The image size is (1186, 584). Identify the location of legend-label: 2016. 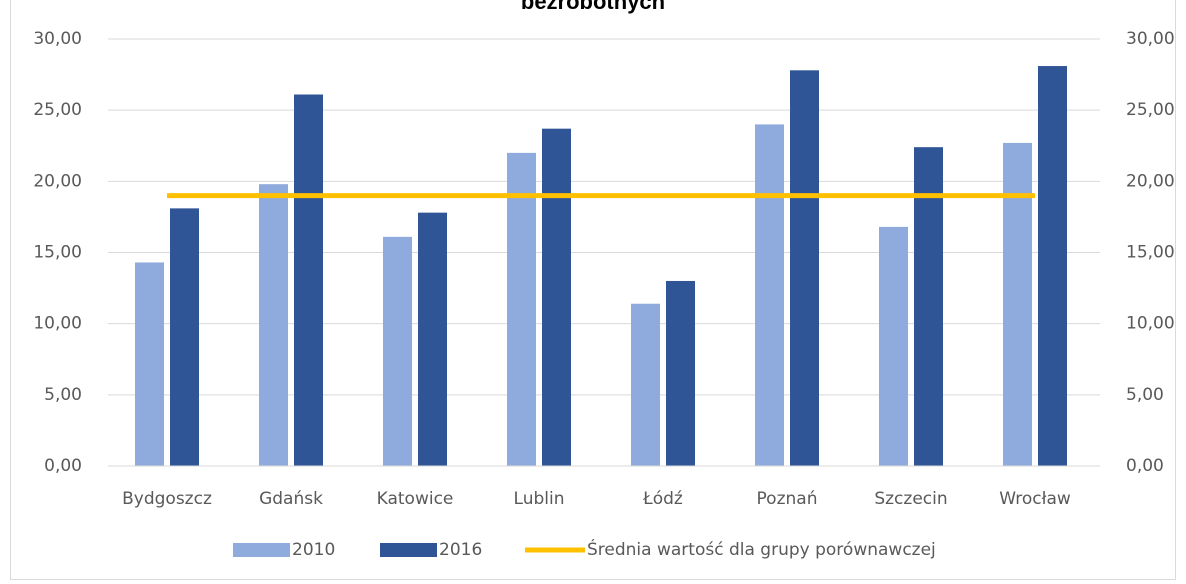
(460, 550).